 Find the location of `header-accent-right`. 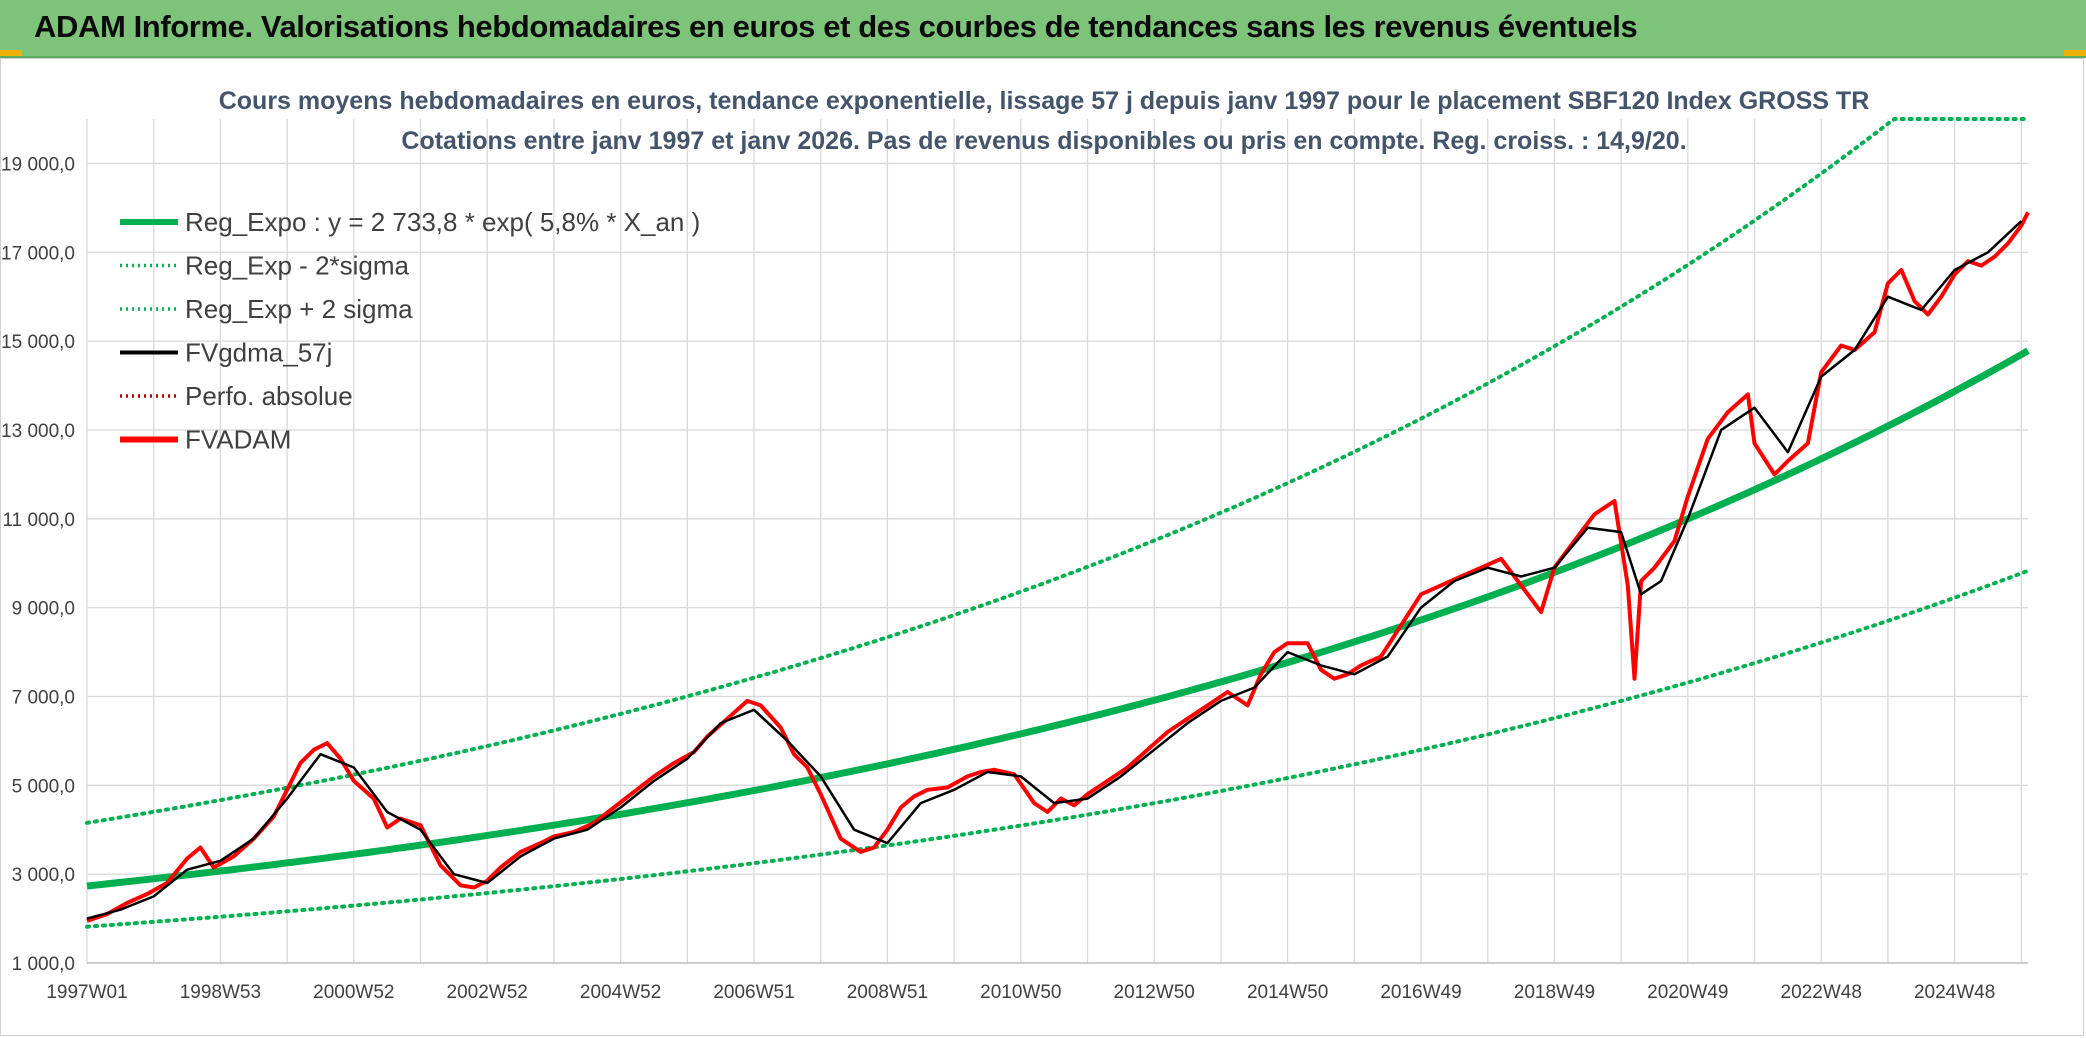

header-accent-right is located at coordinates (2075, 53).